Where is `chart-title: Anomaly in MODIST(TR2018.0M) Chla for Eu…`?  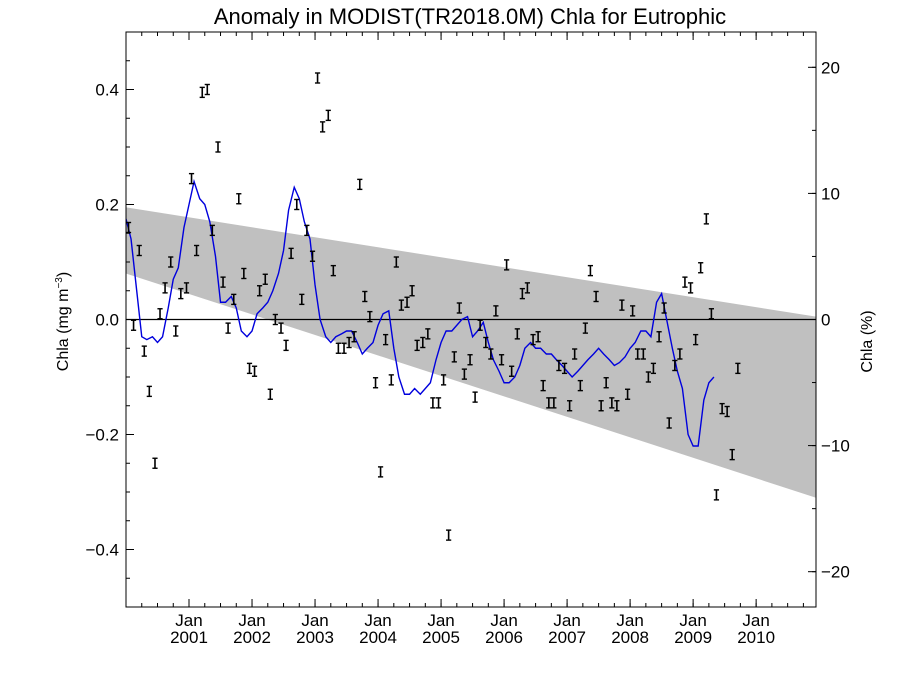 chart-title: Anomaly in MODIST(TR2018.0M) Chla for Eu… is located at coordinates (470, 16).